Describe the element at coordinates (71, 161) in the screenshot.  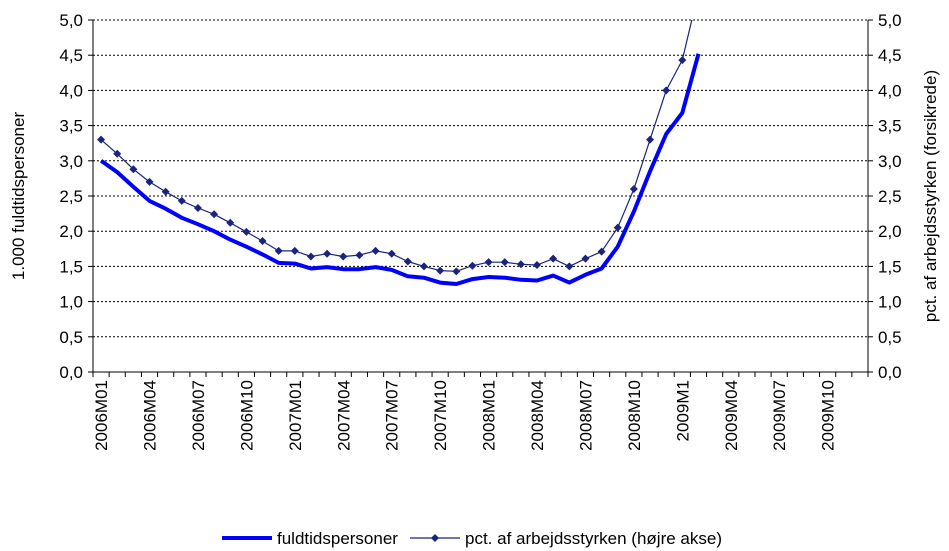
I see `y-tick-label: 3,0` at that location.